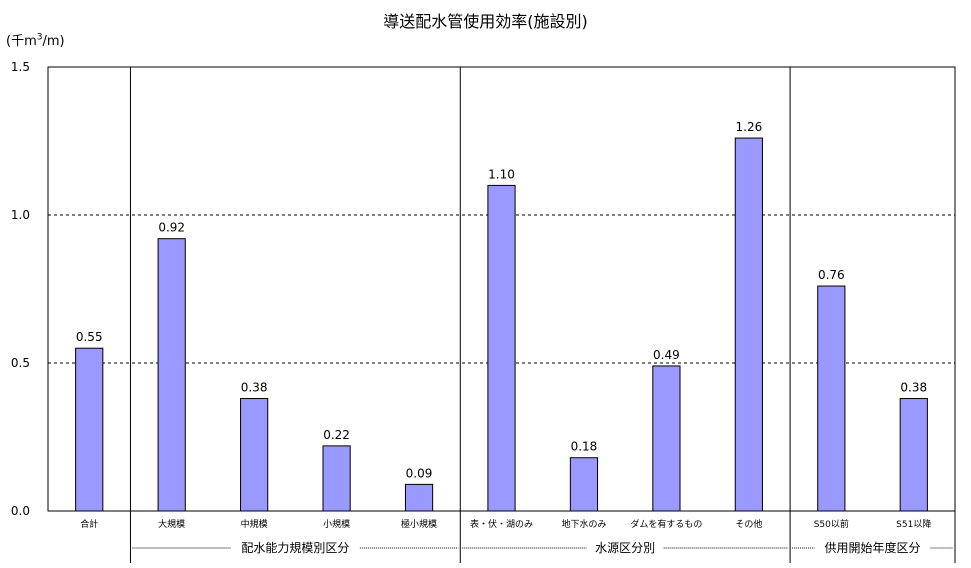 The height and width of the screenshot is (568, 971). I want to click on data-label: 0.18, so click(584, 447).